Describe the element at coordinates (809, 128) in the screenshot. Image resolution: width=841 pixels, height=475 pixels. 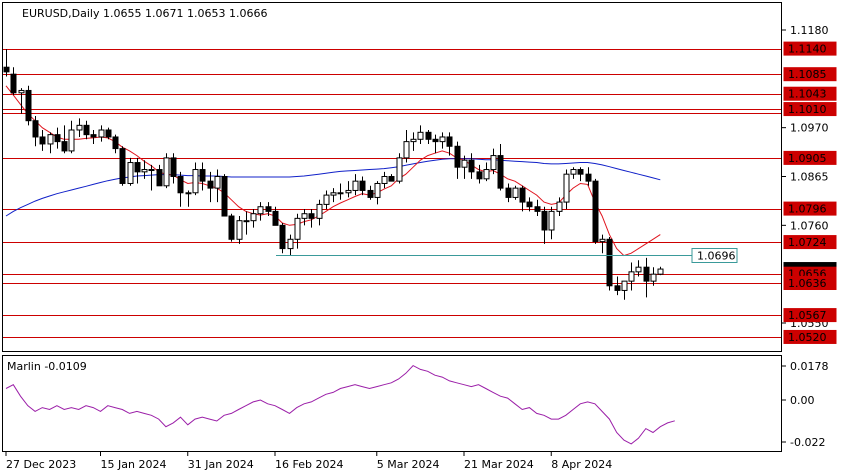
I see `price-tick-label: 1.0970` at that location.